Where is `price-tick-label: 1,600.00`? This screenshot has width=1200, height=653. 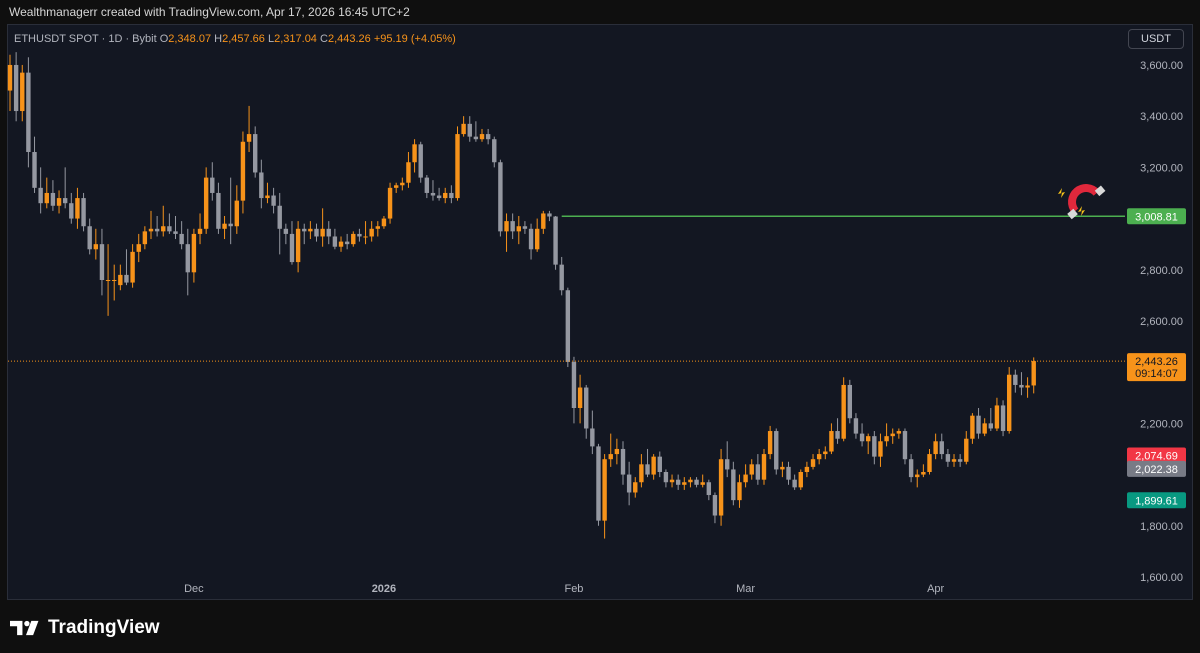 price-tick-label: 1,600.00 is located at coordinates (1161, 578).